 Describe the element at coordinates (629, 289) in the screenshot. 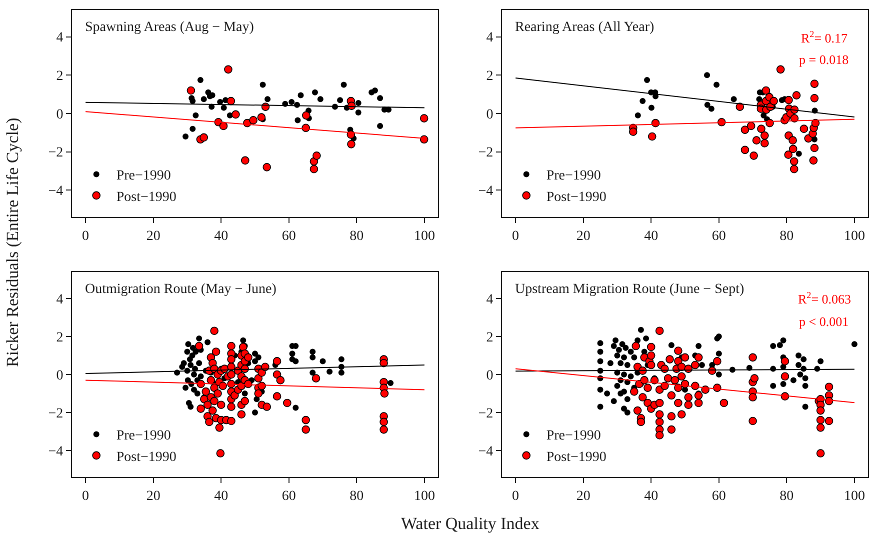

I see `text: Upstream Migration Route (June − Sept)` at that location.